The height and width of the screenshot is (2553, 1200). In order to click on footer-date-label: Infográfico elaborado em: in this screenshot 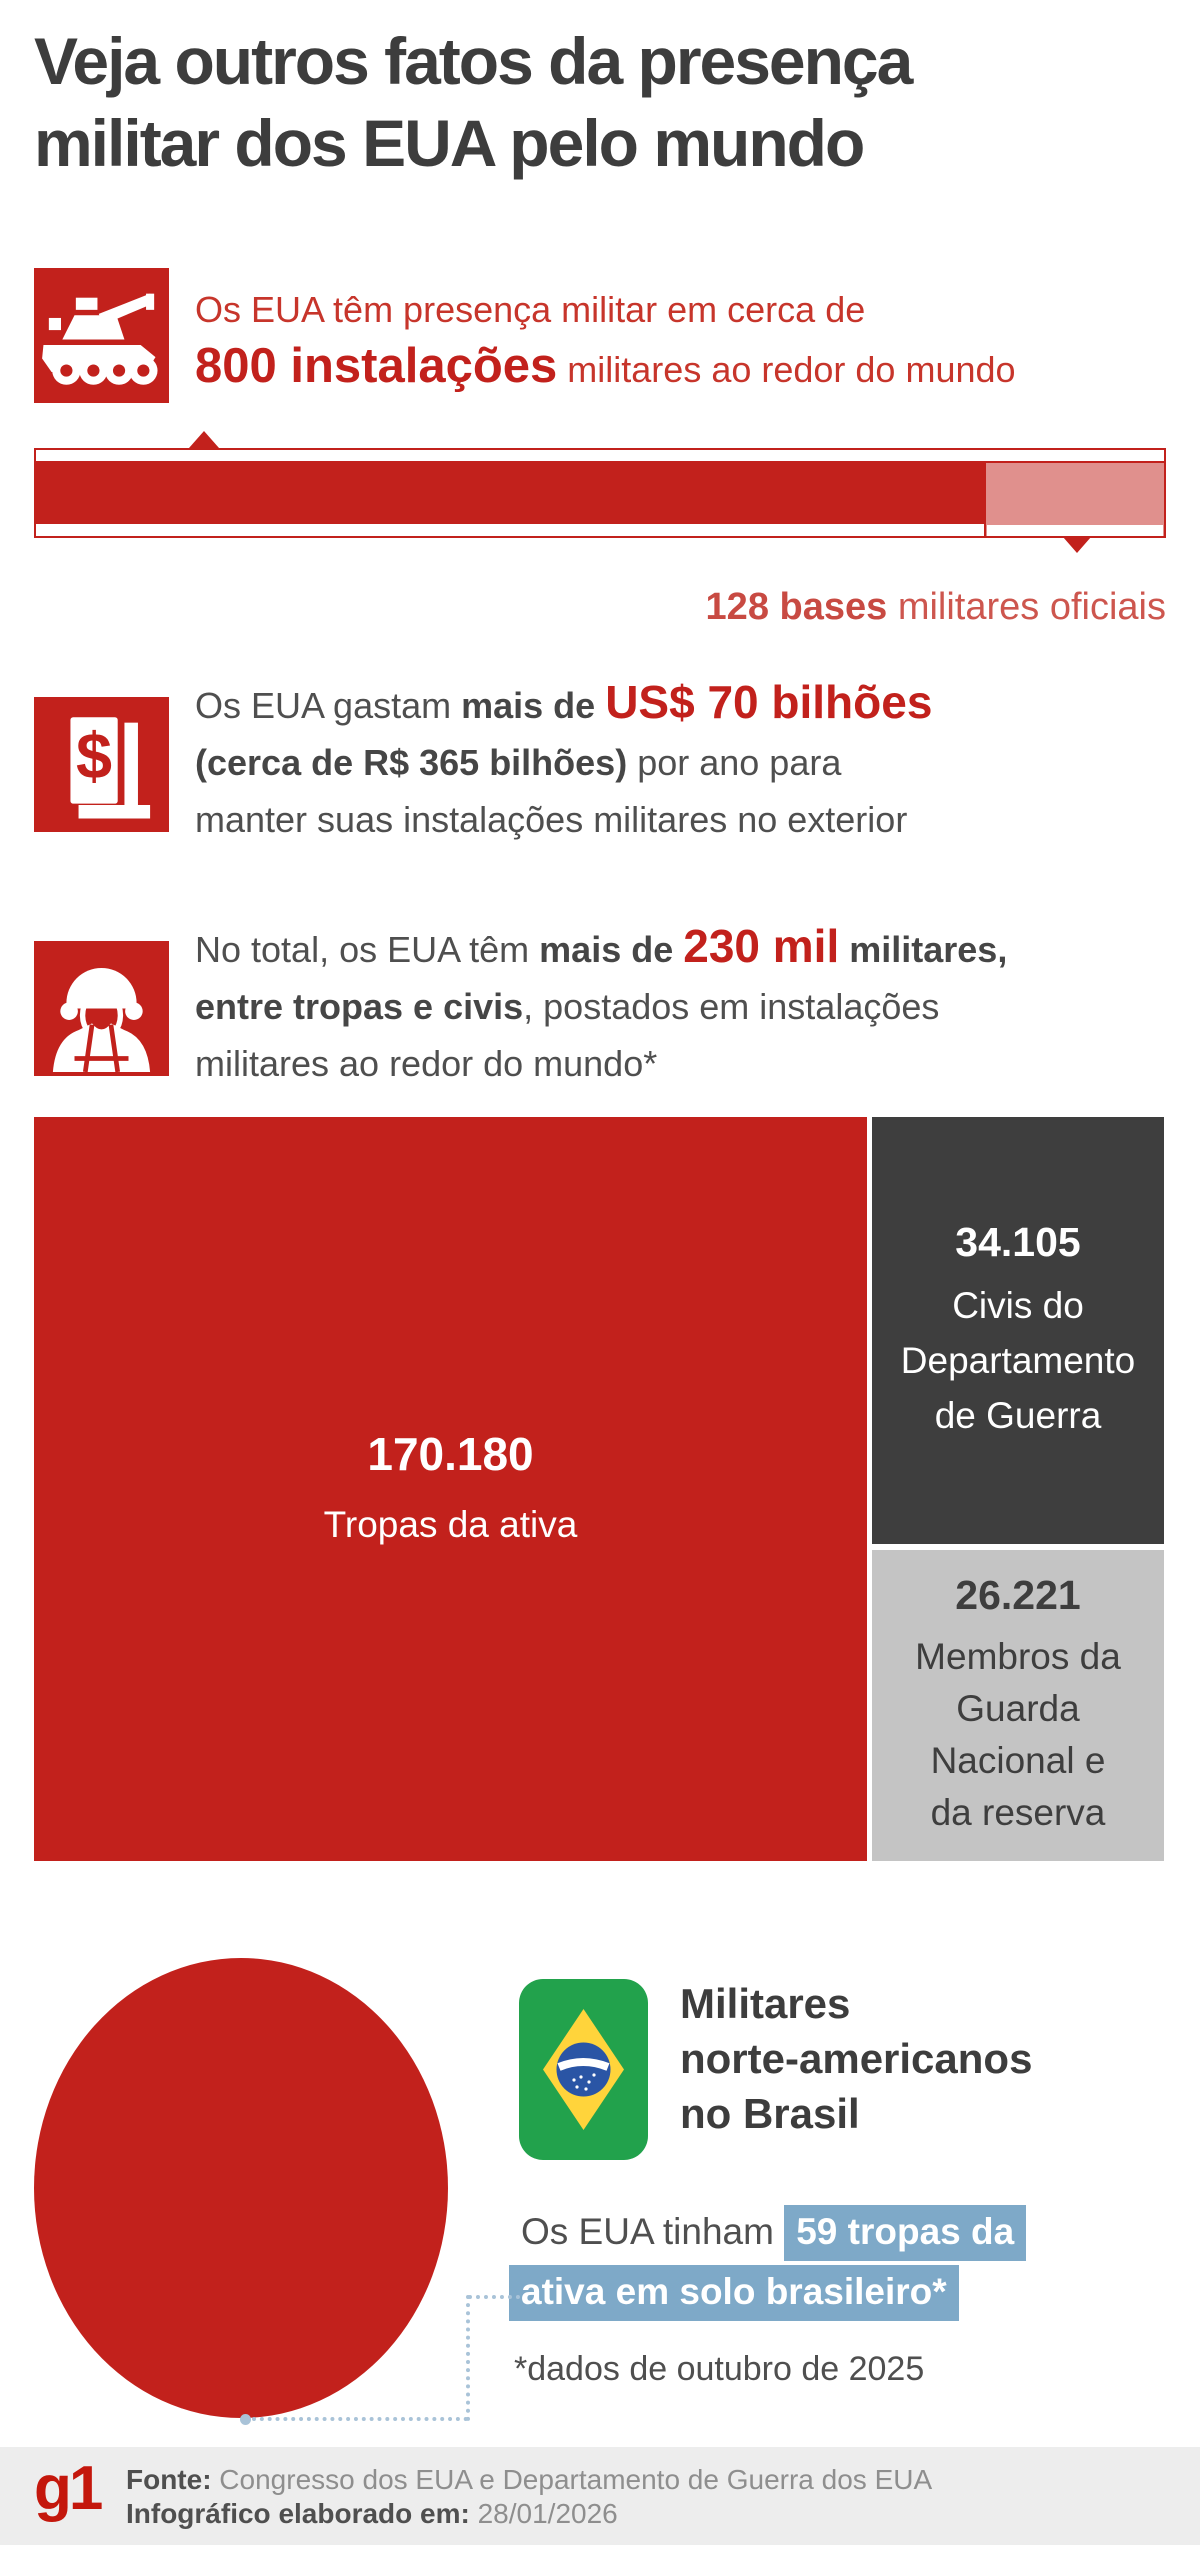, I will do `click(298, 2513)`.